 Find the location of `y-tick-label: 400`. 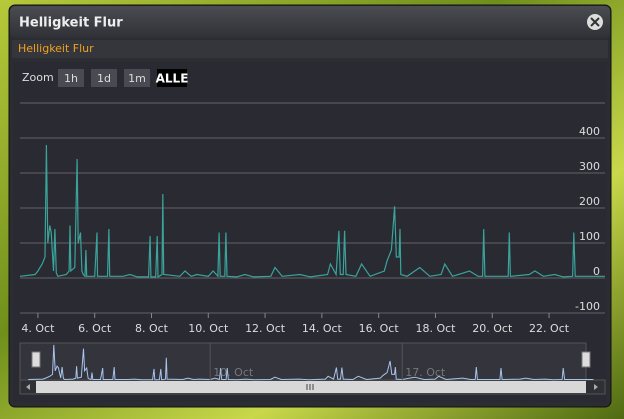

y-tick-label: 400 is located at coordinates (589, 131).